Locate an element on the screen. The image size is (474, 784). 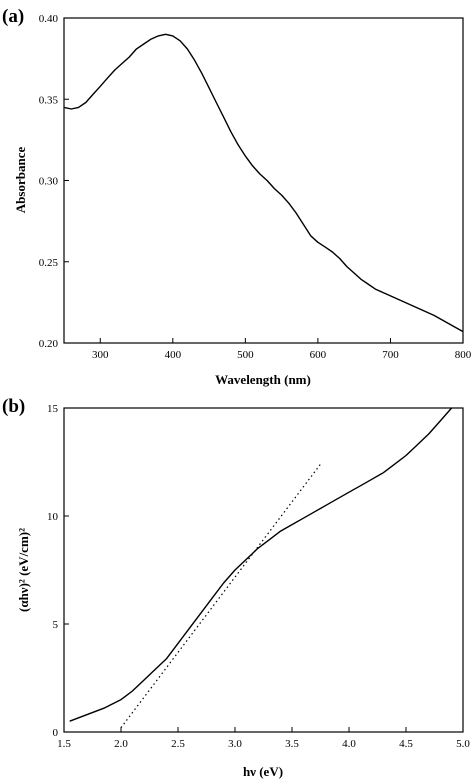
panel-b-x-tick-label: 4.5 is located at coordinates (406, 744).